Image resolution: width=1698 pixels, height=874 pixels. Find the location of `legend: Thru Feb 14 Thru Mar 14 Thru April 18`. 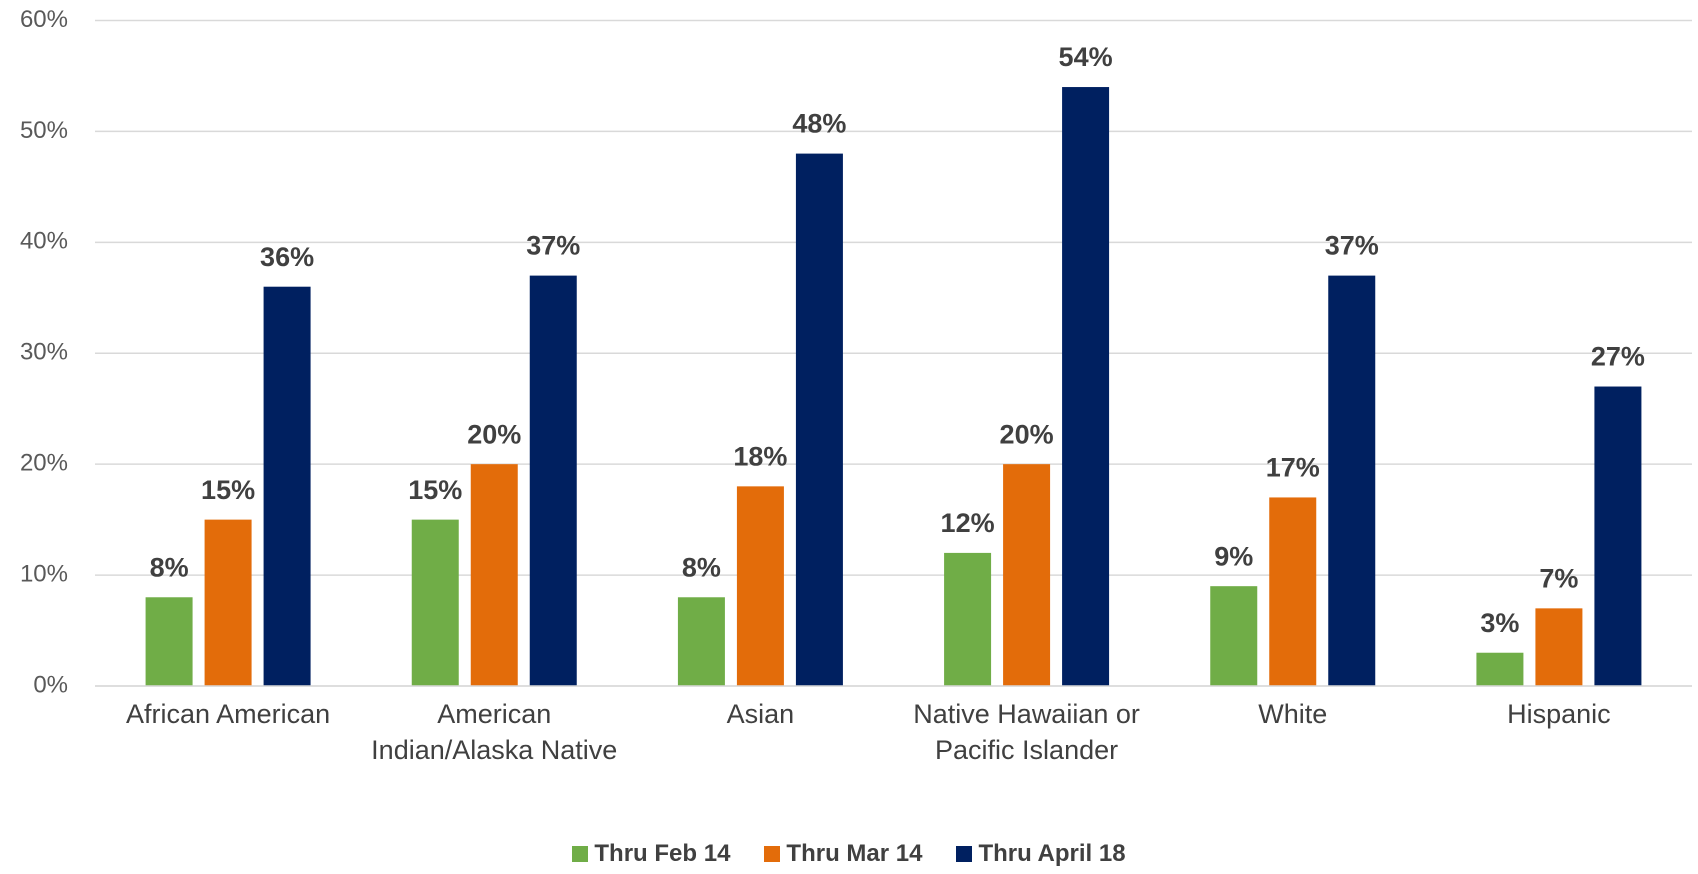

legend: Thru Feb 14 Thru Mar 14 Thru April 18 is located at coordinates (849, 854).